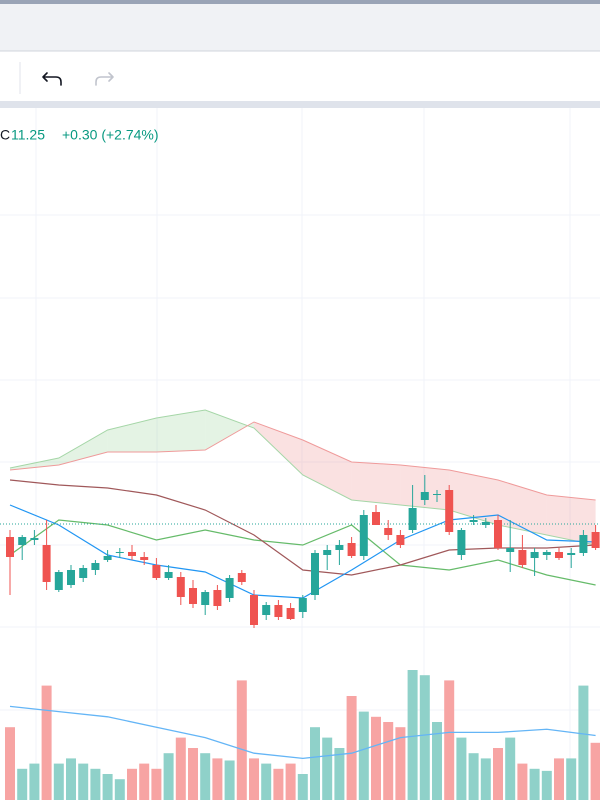 Image resolution: width=600 pixels, height=800 pixels. I want to click on span-b-line, so click(302, 461).